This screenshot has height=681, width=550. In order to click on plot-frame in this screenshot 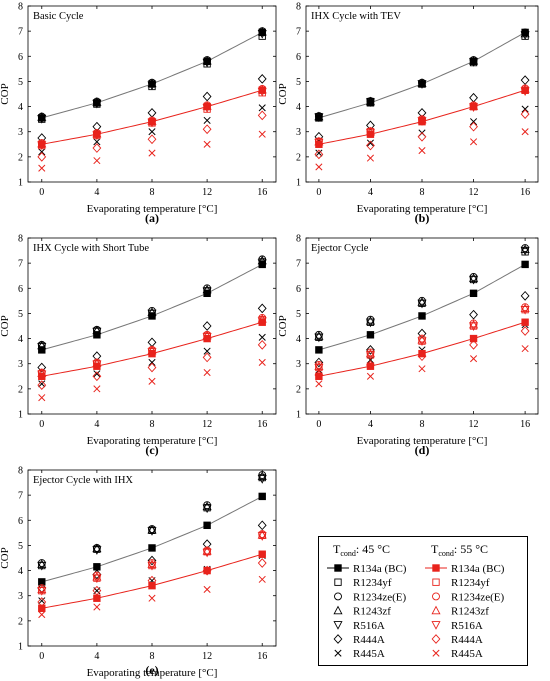, I will do `click(422, 94)`.